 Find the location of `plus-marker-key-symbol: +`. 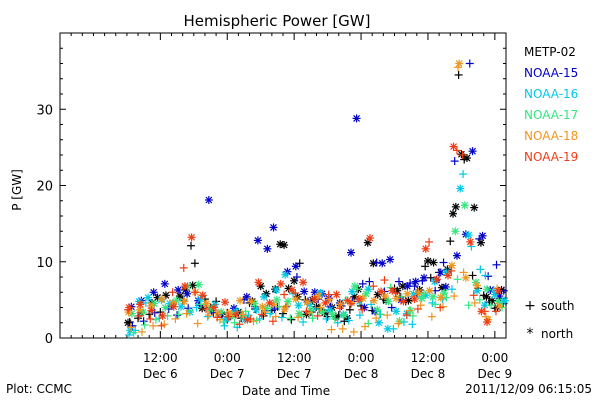

plus-marker-key-symbol: + is located at coordinates (530, 306).